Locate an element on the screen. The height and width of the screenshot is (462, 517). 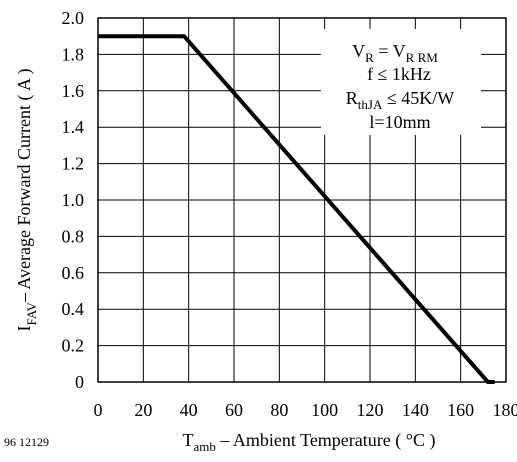
x-tick-label: 100 is located at coordinates (324, 410).